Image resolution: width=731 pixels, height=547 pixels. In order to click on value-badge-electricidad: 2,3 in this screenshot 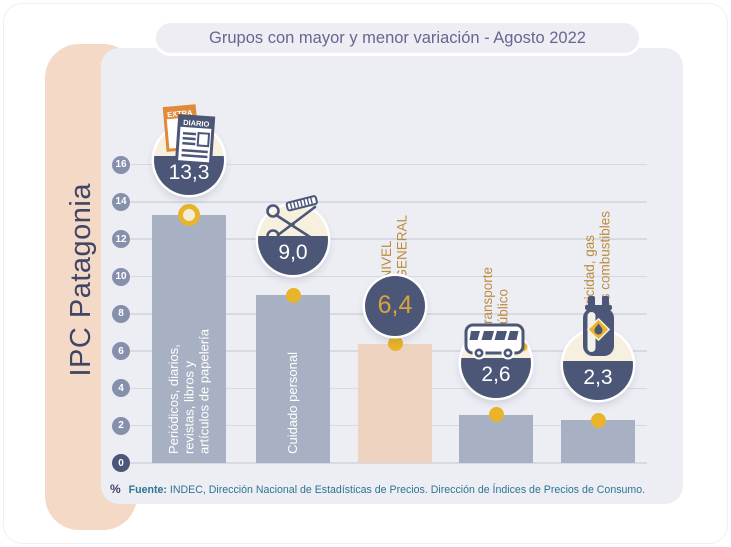, I will do `click(598, 348)`.